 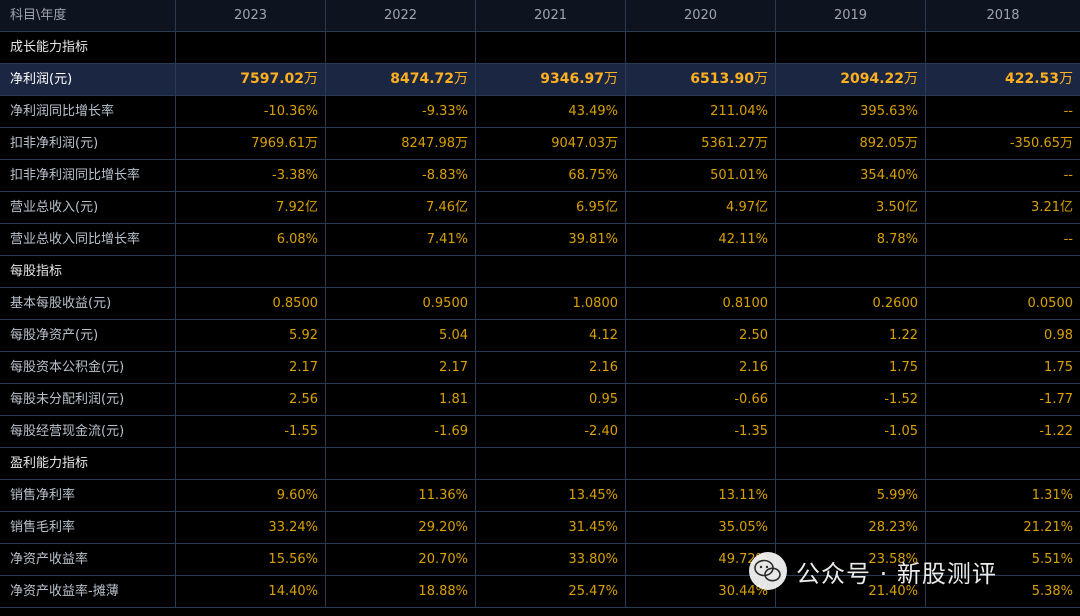 What do you see at coordinates (1003, 16) in the screenshot?
I see `year-column-header: 2018` at bounding box center [1003, 16].